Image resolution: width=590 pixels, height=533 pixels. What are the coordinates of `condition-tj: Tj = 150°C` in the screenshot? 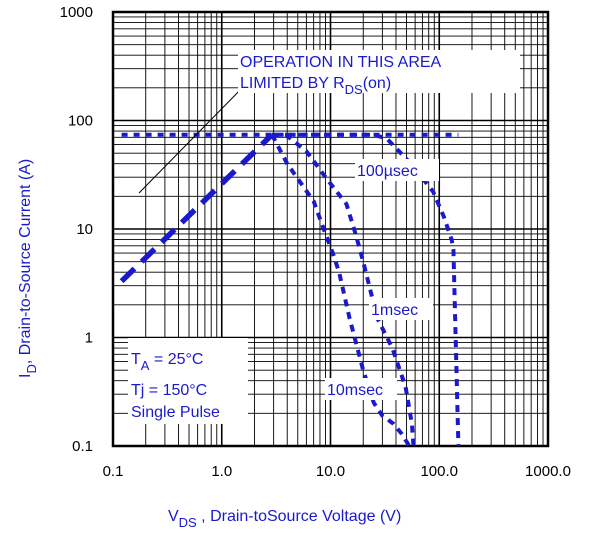 It's located at (169, 390).